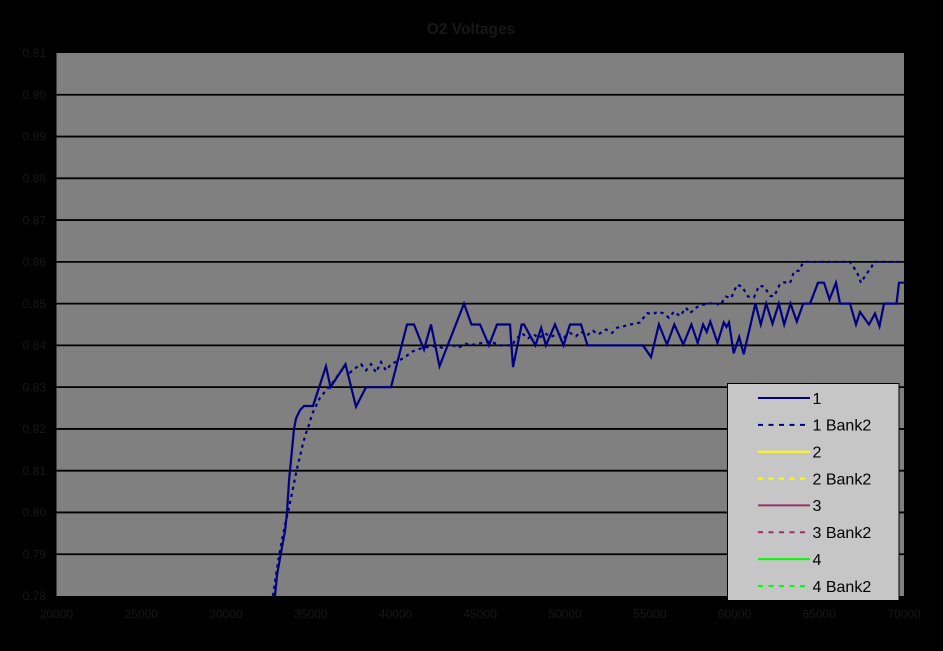 The height and width of the screenshot is (651, 943). I want to click on svg-text: 65000, so click(820, 614).